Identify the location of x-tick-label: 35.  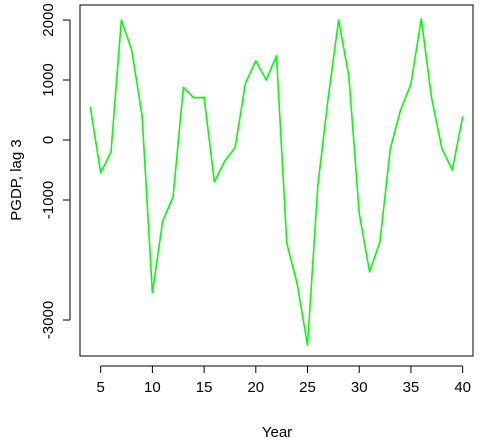
(411, 387).